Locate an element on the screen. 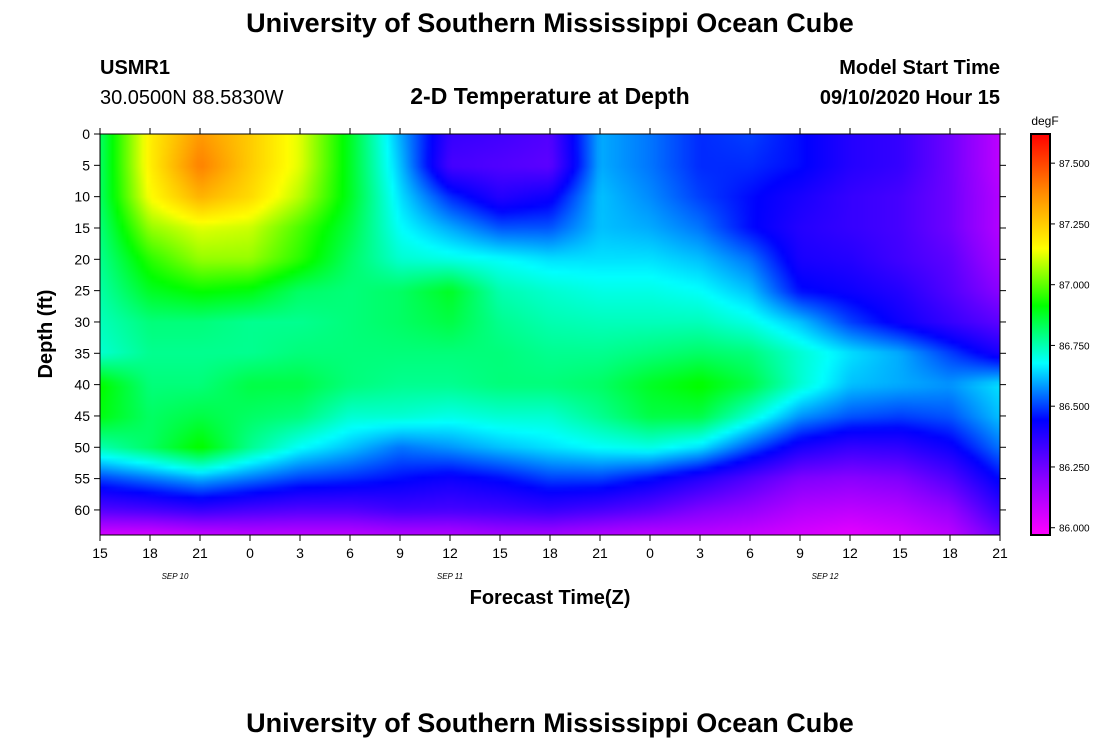 The image size is (1100, 750). chart-title: 2-D Temperature at Depth is located at coordinates (550, 96).